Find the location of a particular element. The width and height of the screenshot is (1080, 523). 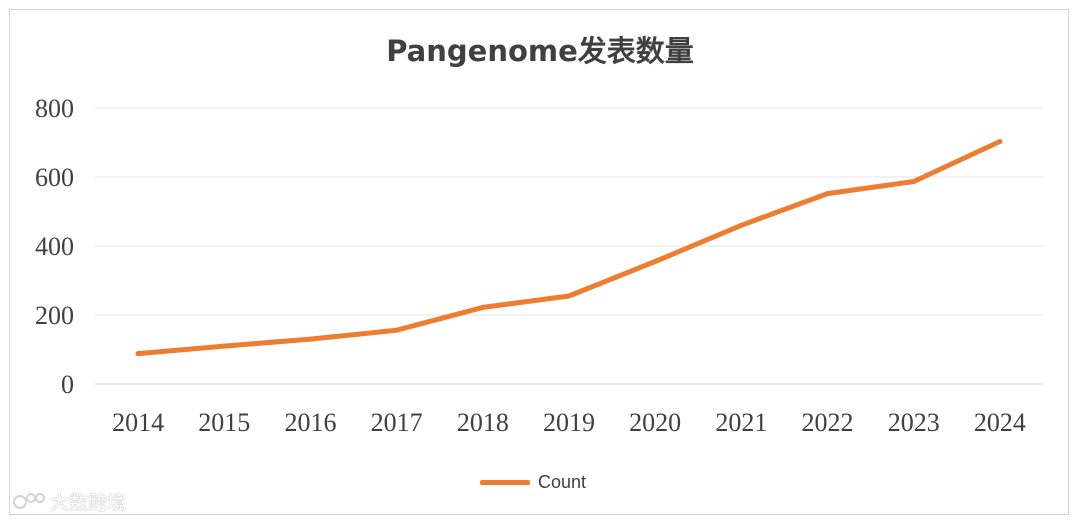

x-tick-label: 2019 is located at coordinates (569, 422).